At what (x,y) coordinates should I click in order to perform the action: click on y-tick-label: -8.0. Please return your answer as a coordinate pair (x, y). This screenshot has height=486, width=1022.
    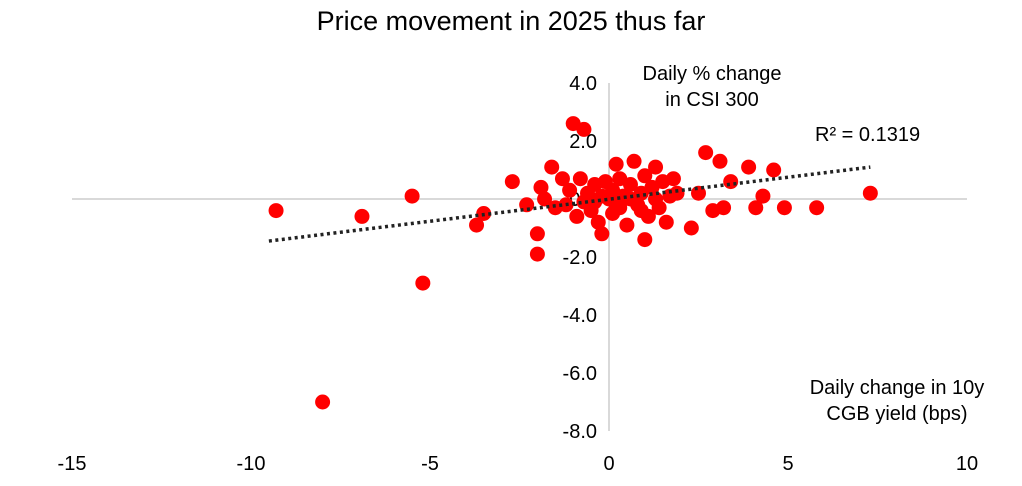
    Looking at the image, I should click on (580, 432).